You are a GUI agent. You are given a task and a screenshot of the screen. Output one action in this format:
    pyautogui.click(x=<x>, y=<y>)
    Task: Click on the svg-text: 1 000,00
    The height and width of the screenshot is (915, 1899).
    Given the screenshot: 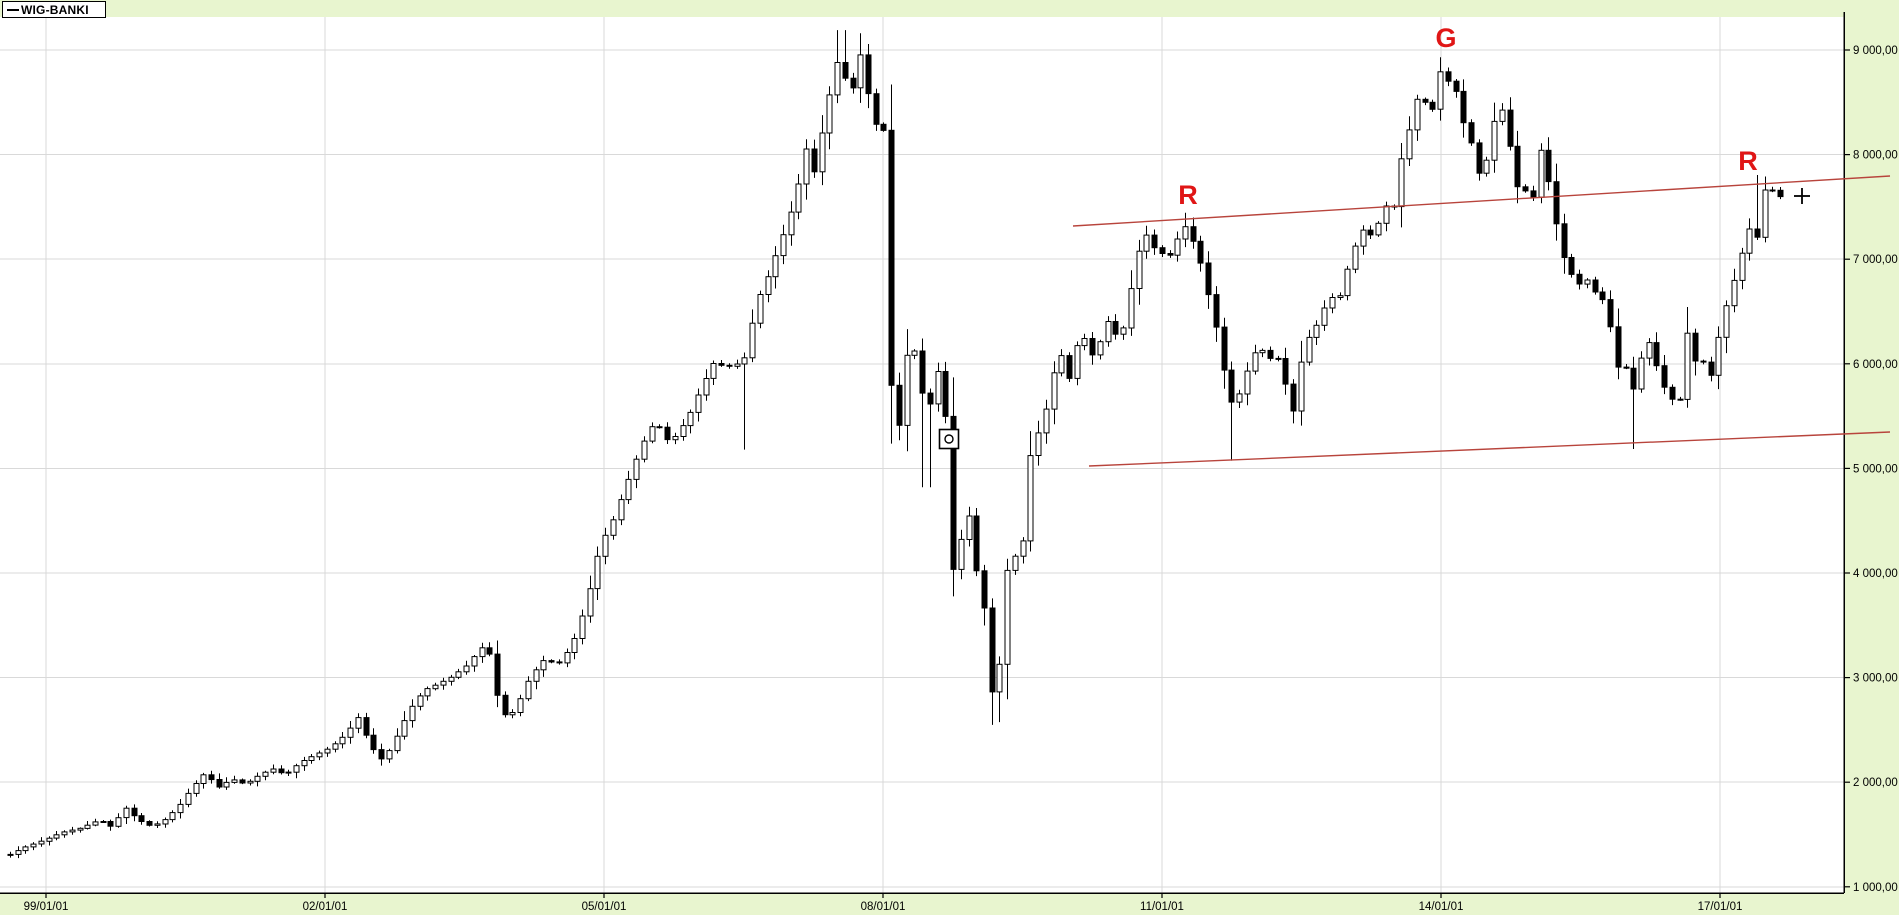 What is the action you would take?
    pyautogui.click(x=1875, y=888)
    